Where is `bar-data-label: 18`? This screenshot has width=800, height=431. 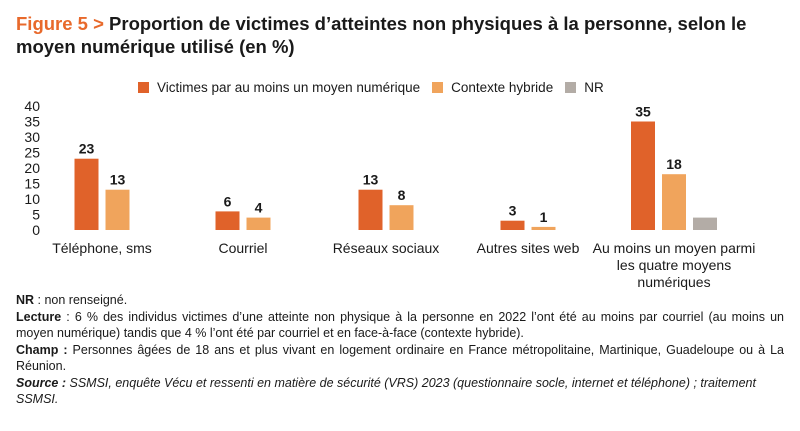 bar-data-label: 18 is located at coordinates (674, 164).